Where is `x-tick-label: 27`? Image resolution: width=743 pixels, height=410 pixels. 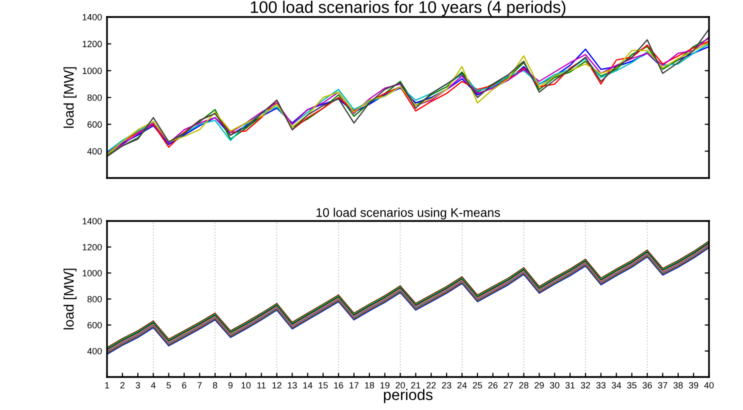 x-tick-label: 27 is located at coordinates (508, 385).